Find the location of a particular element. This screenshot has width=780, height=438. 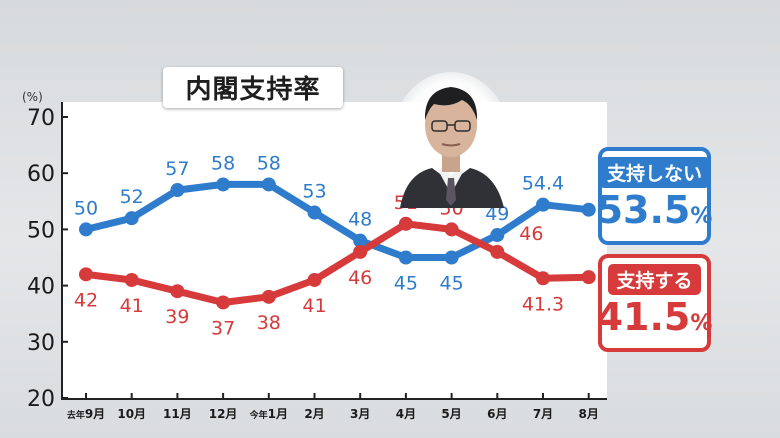

x-tick-label: 6月 is located at coordinates (497, 414).